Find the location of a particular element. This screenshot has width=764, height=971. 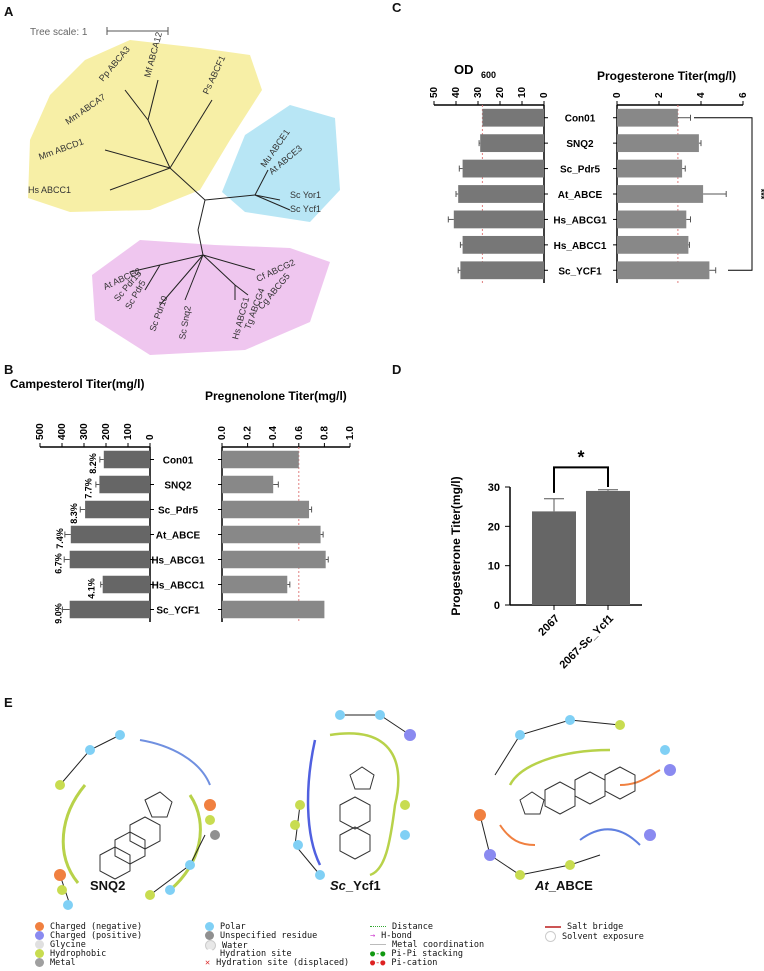

bar-annotation: 7.7% is located at coordinates (88, 488).